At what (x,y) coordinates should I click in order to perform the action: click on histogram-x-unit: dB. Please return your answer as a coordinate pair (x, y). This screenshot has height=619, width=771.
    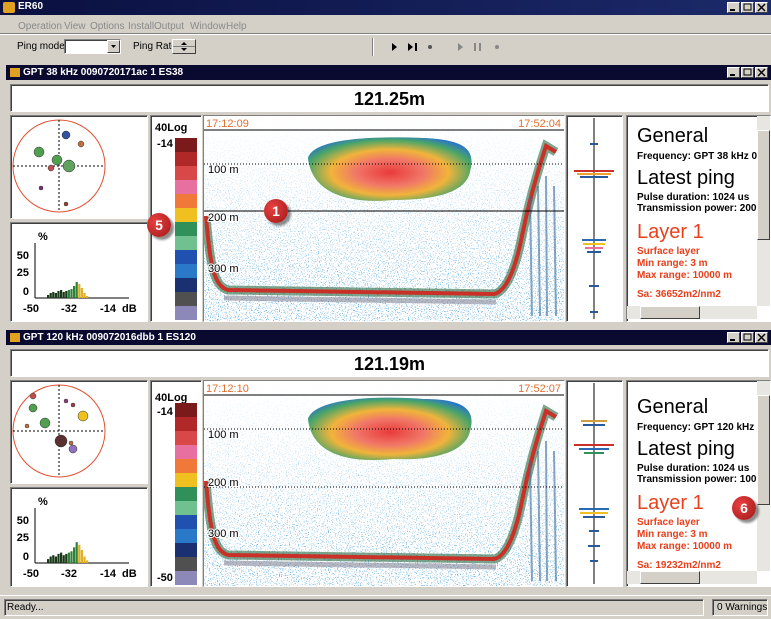
    Looking at the image, I should click on (129, 309).